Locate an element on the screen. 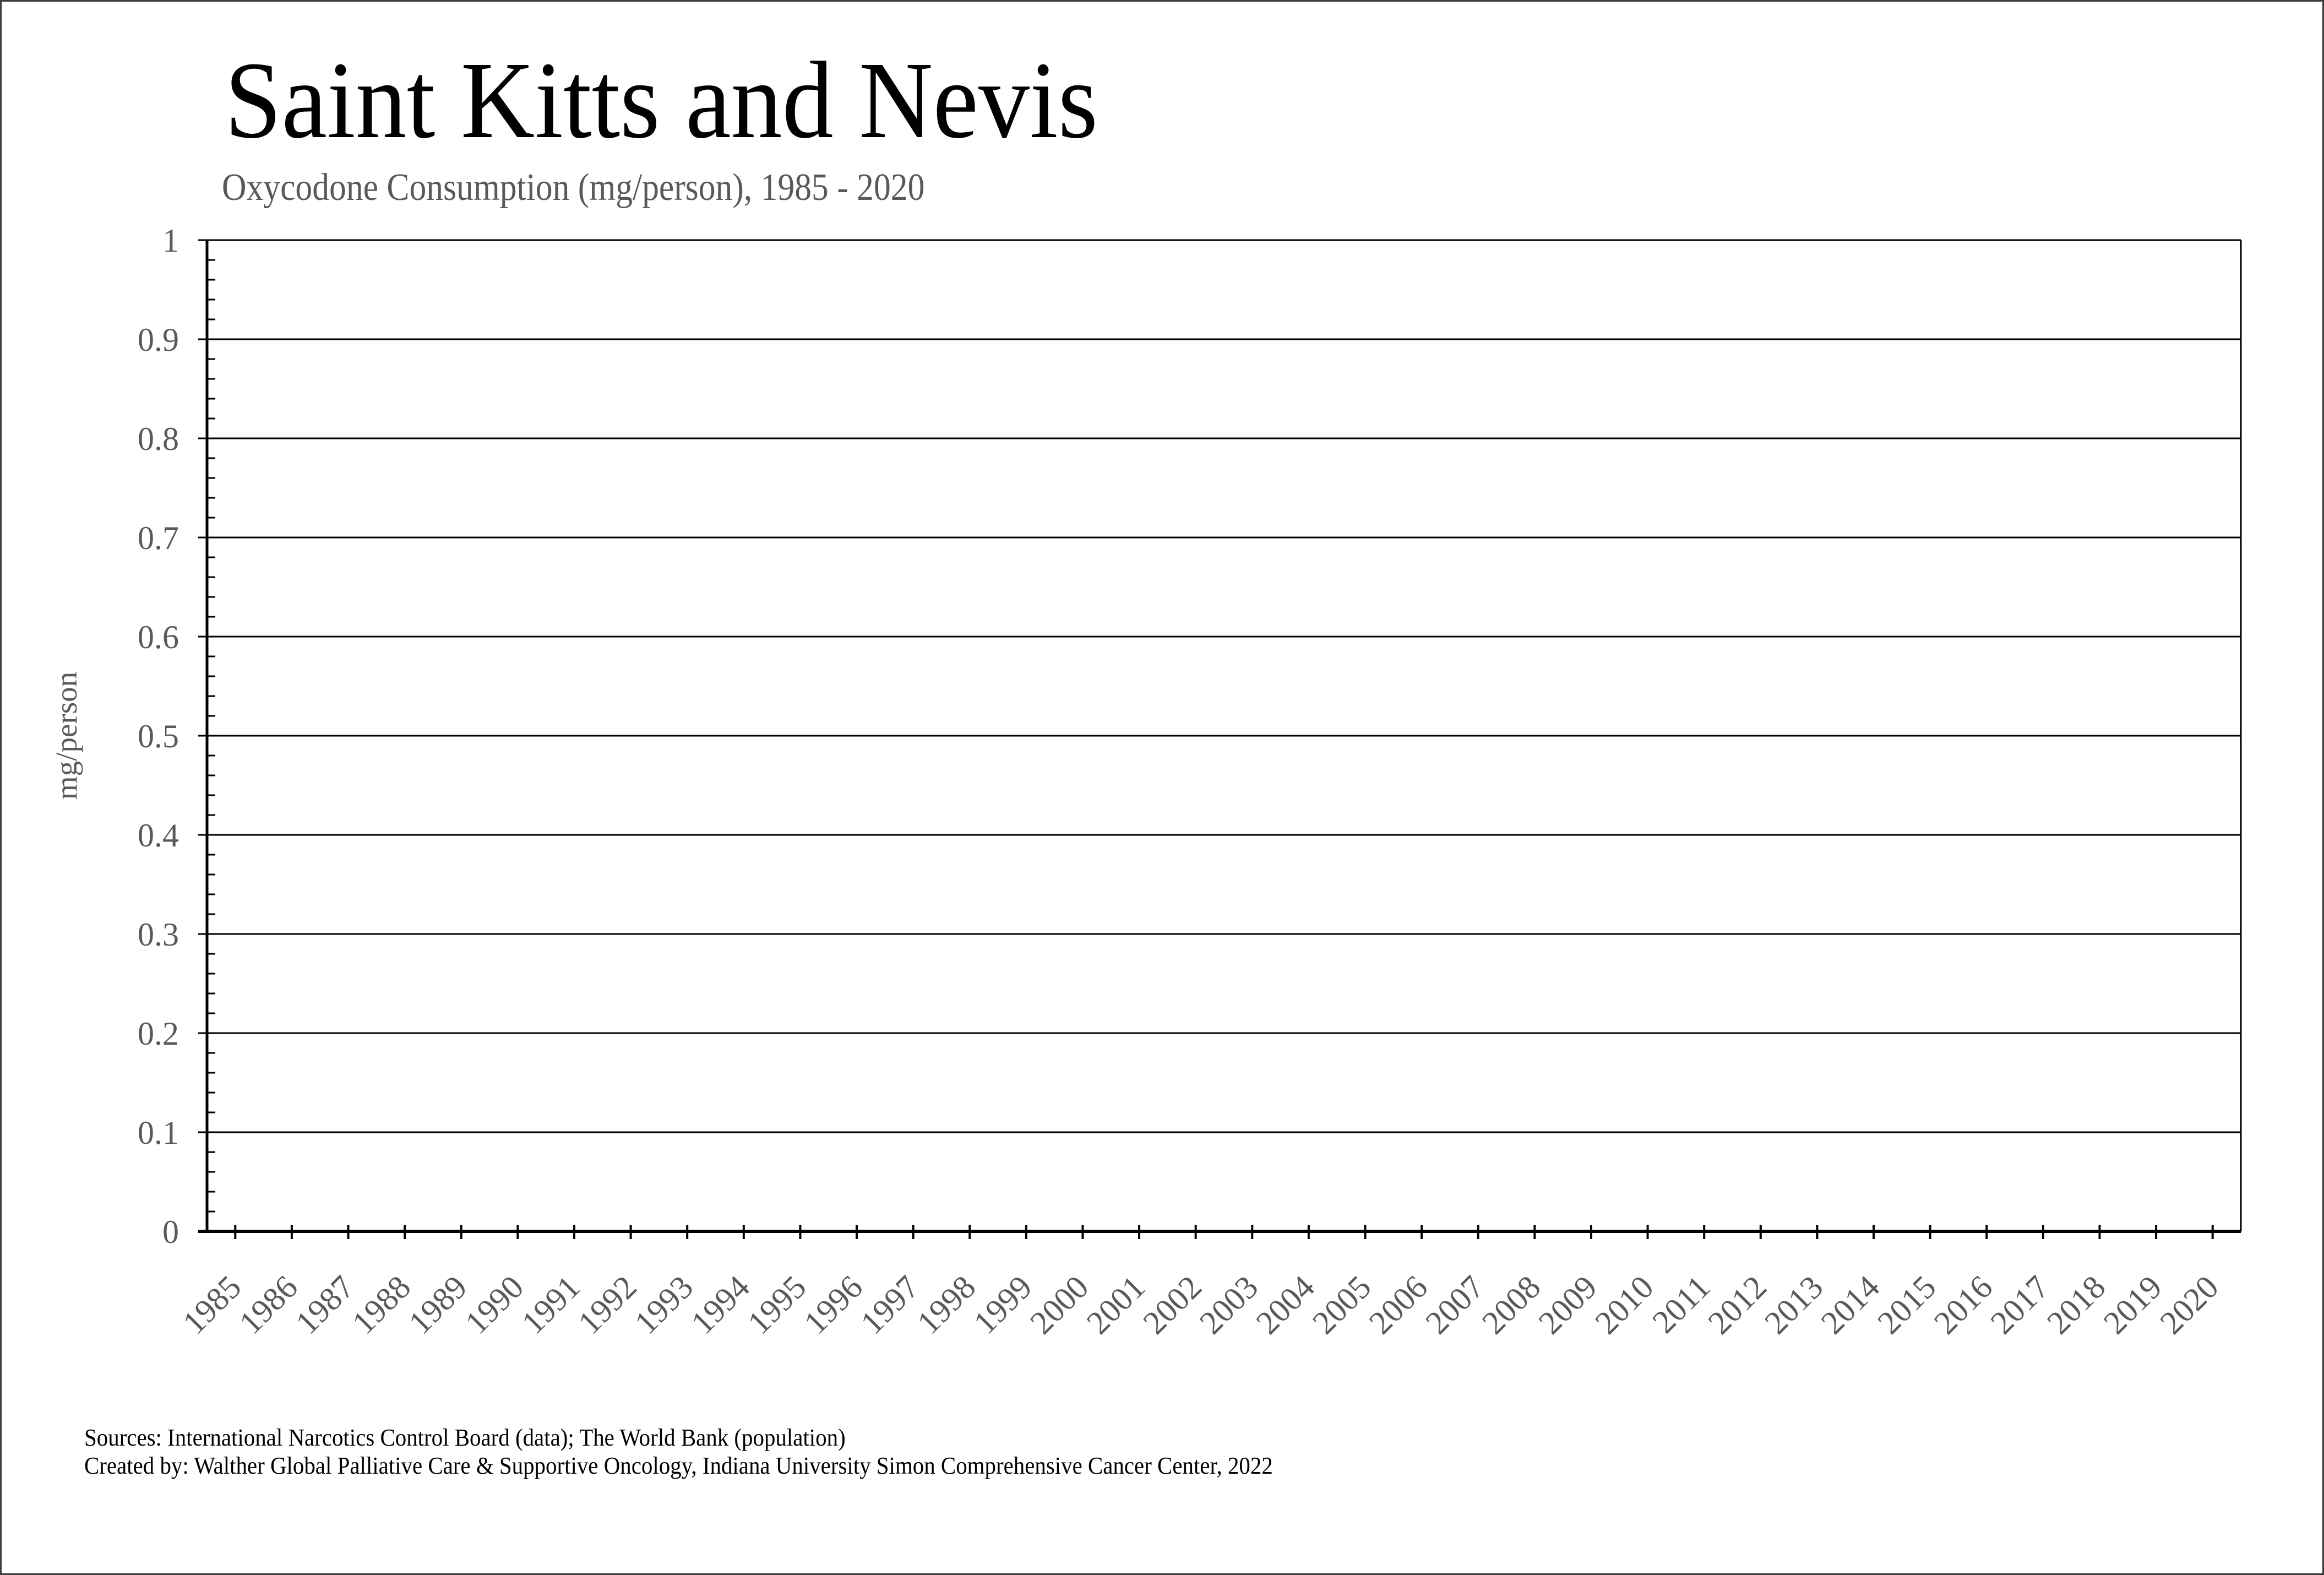 The height and width of the screenshot is (1575, 2324). y-axis-title: mg/person is located at coordinates (66, 736).